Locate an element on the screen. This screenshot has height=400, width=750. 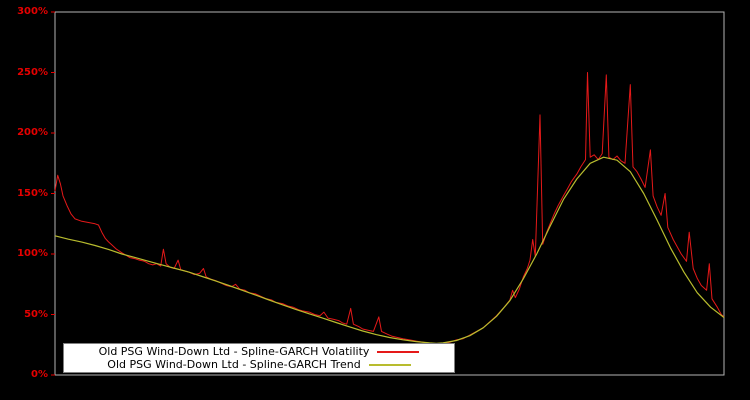
y-axis-label: 100% is located at coordinates (32, 253).